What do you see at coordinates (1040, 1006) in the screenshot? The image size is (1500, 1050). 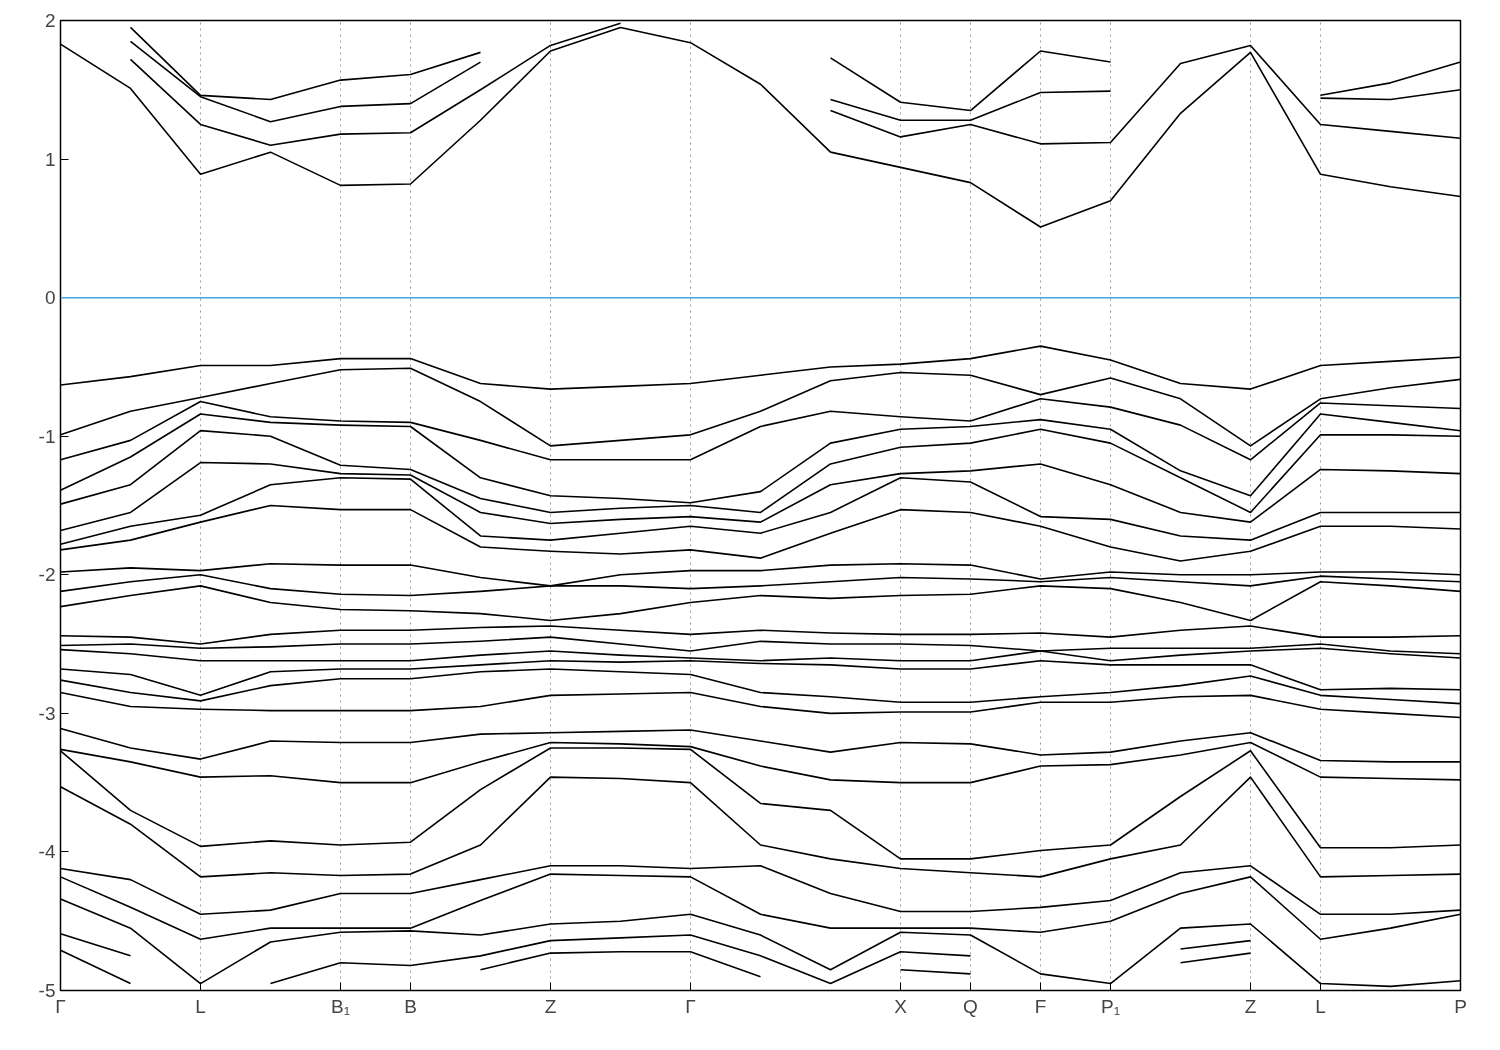 I see `x-tick-label: F` at bounding box center [1040, 1006].